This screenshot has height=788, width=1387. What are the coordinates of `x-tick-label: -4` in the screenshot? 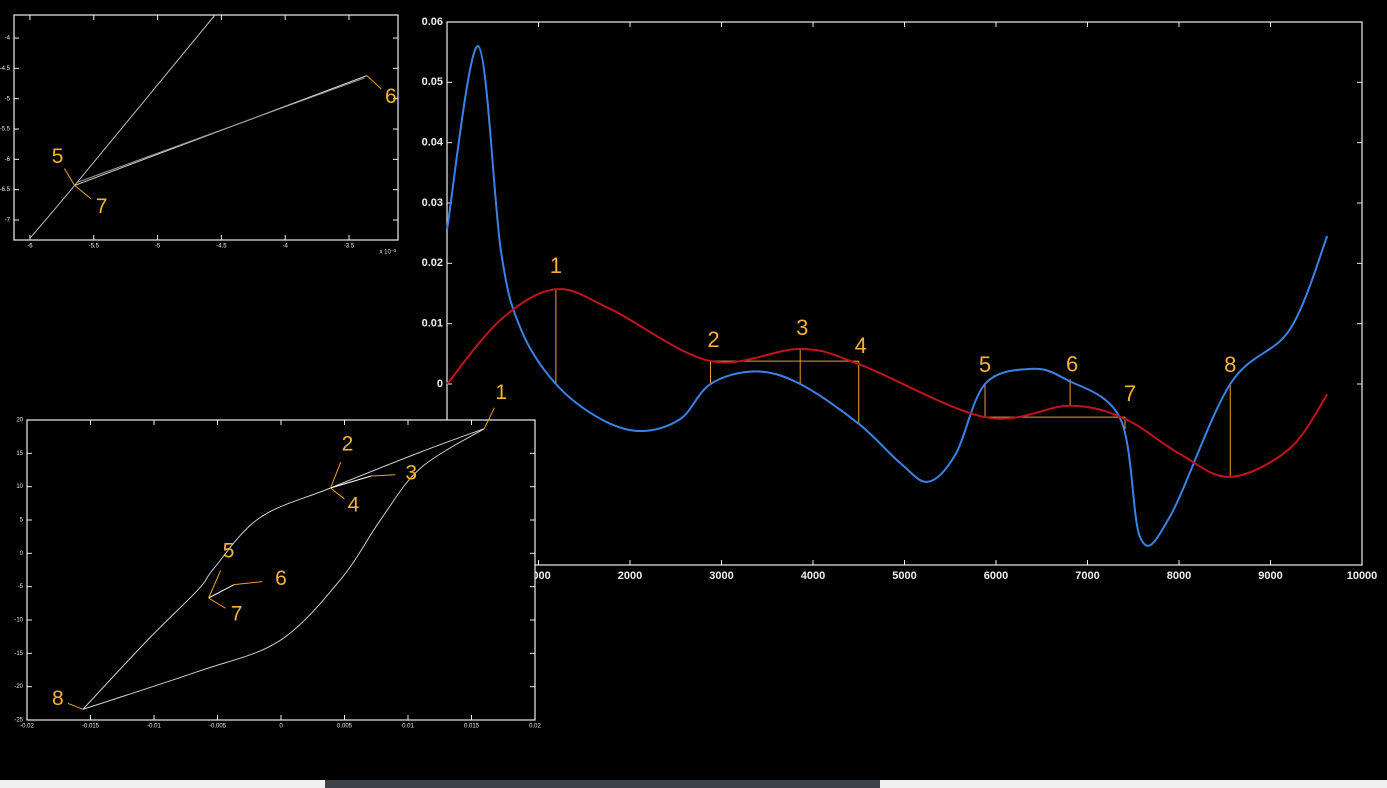 It's located at (286, 247).